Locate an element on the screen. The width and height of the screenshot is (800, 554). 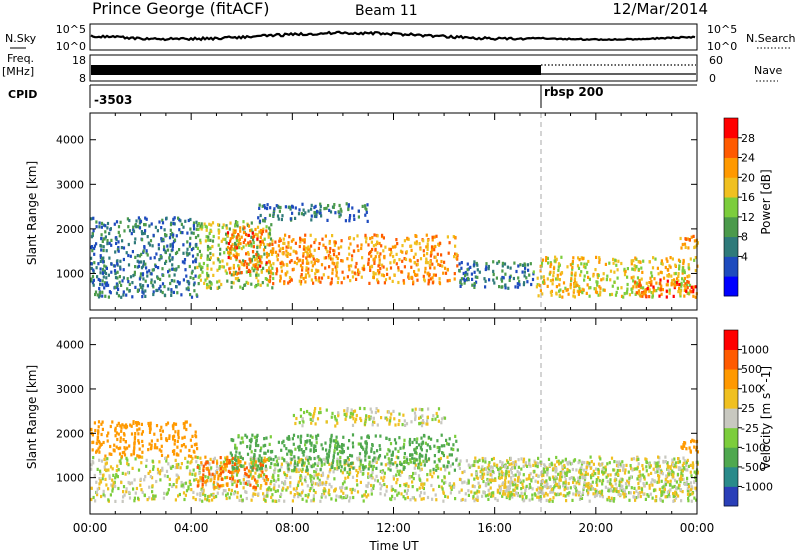
nsearch-label: N.Search is located at coordinates (771, 38).